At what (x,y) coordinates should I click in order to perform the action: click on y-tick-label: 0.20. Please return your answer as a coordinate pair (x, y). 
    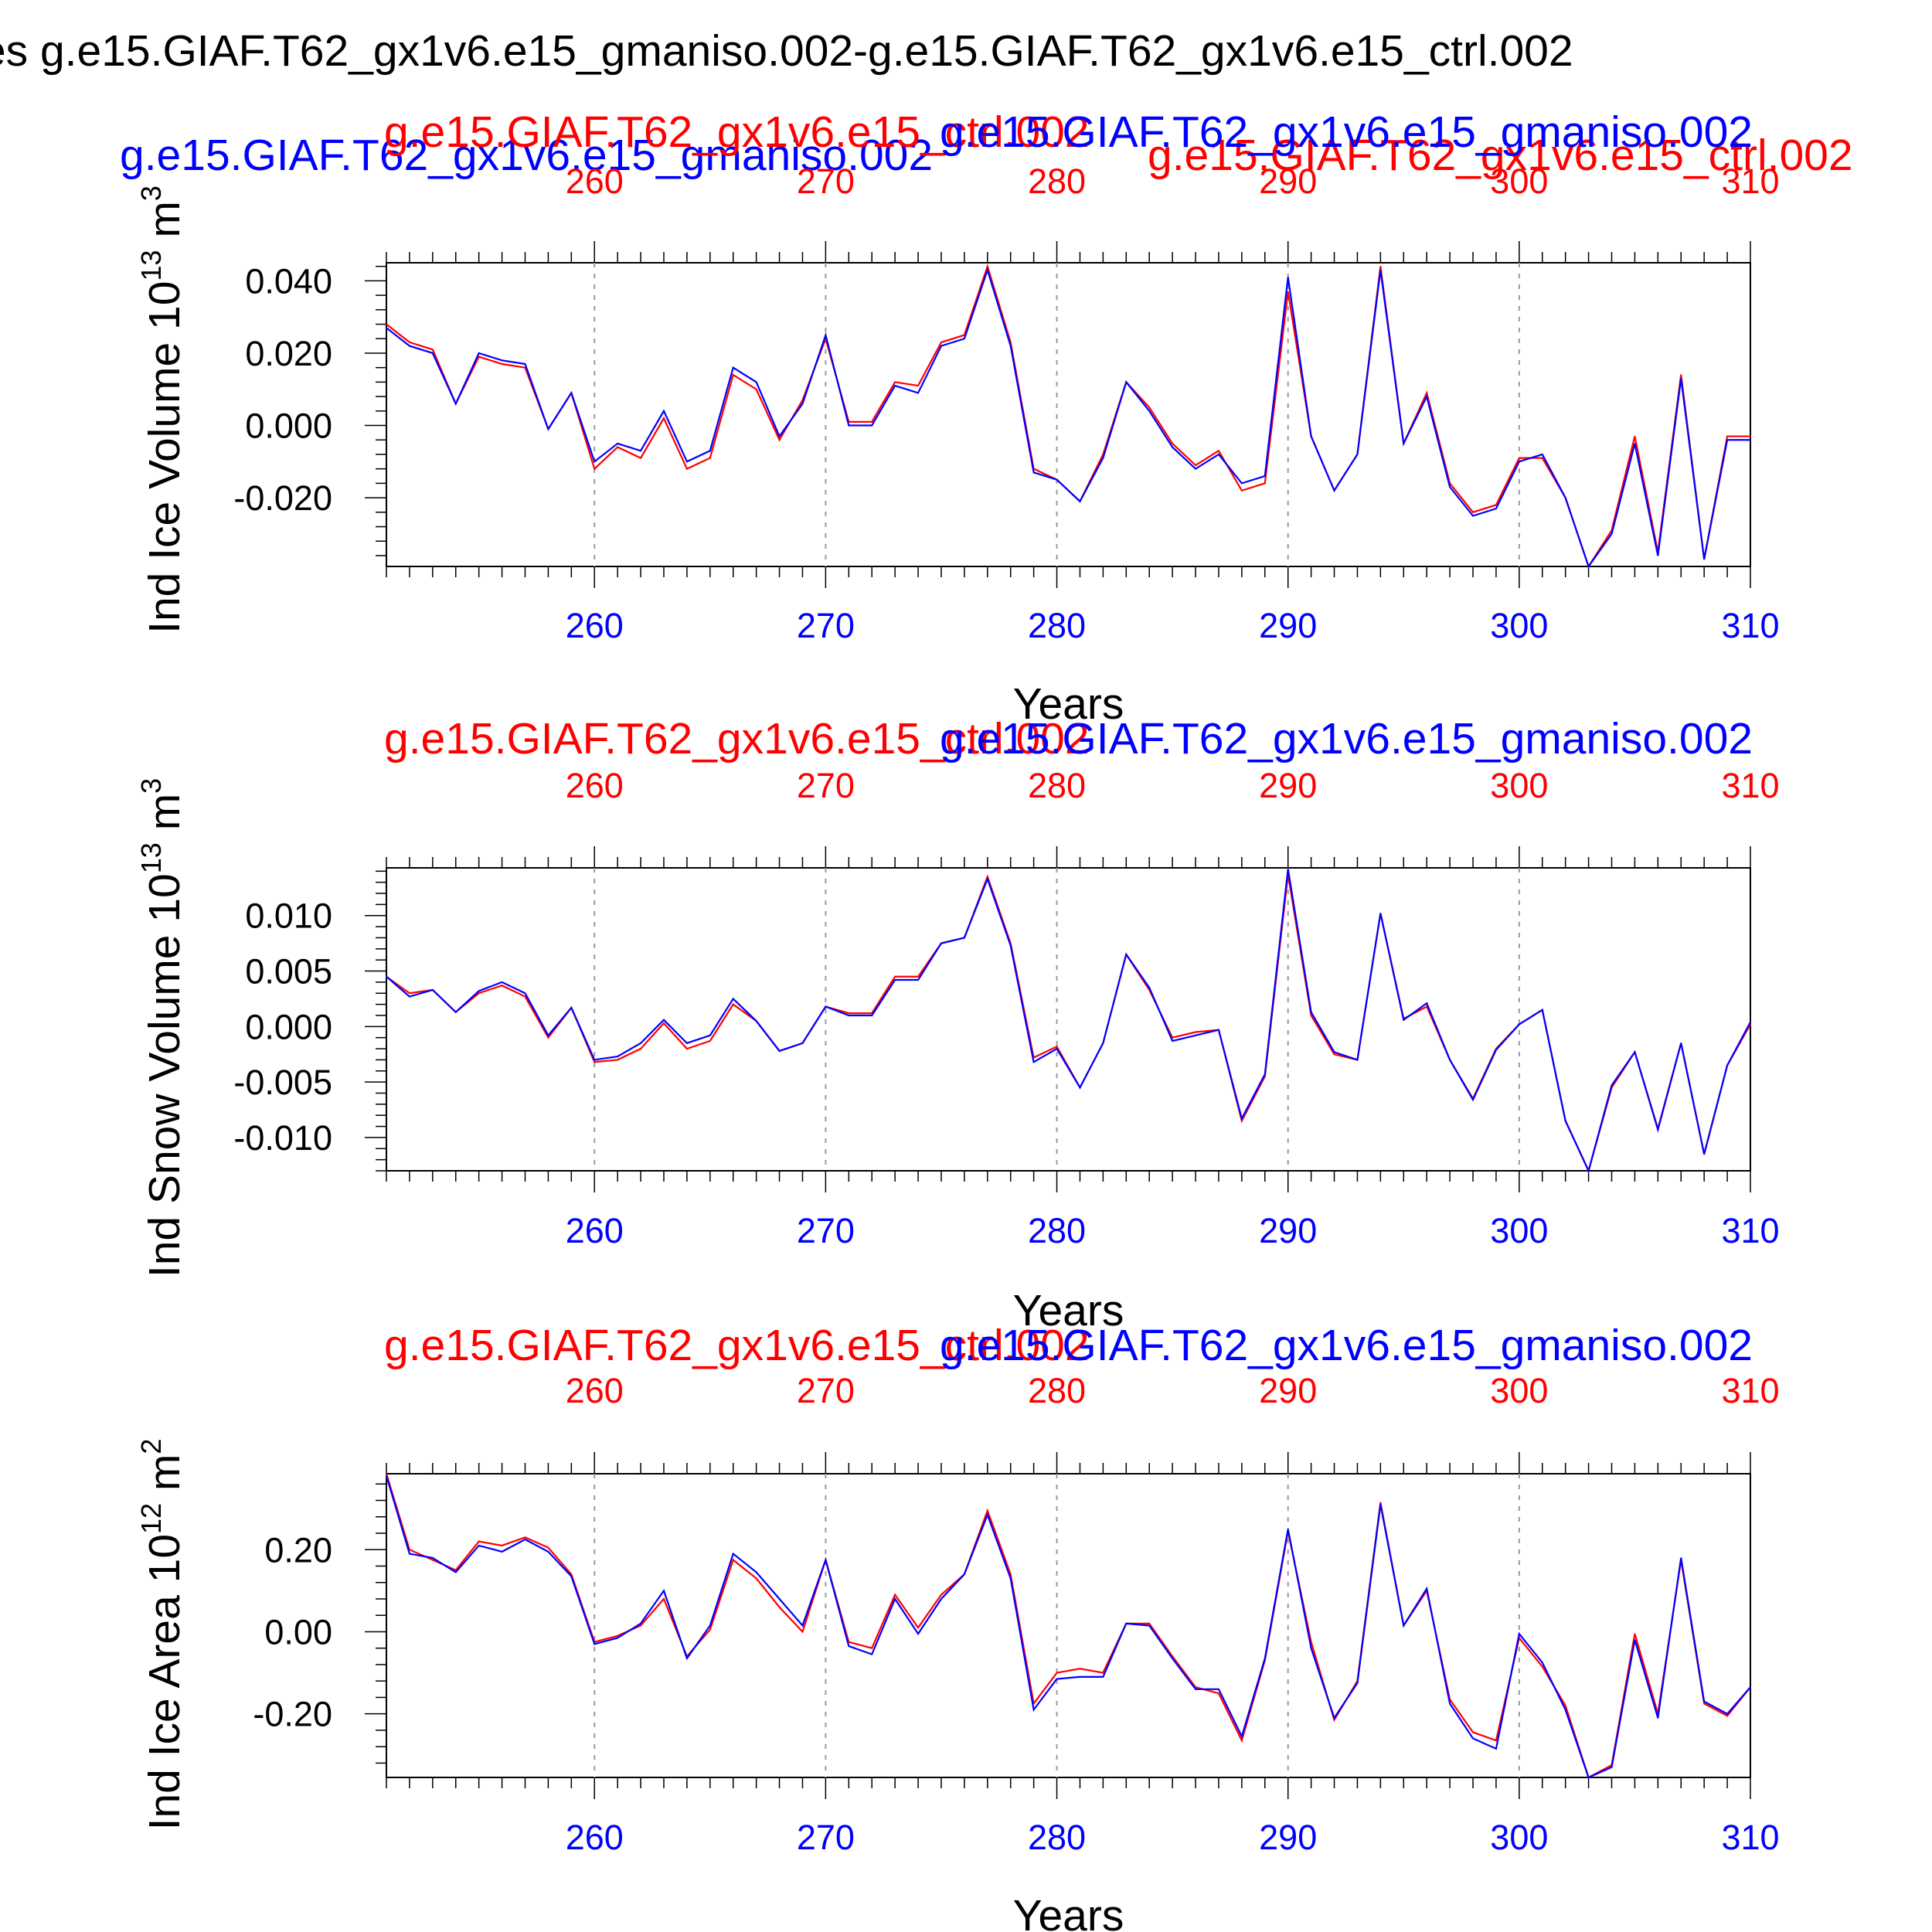
    Looking at the image, I should click on (298, 1550).